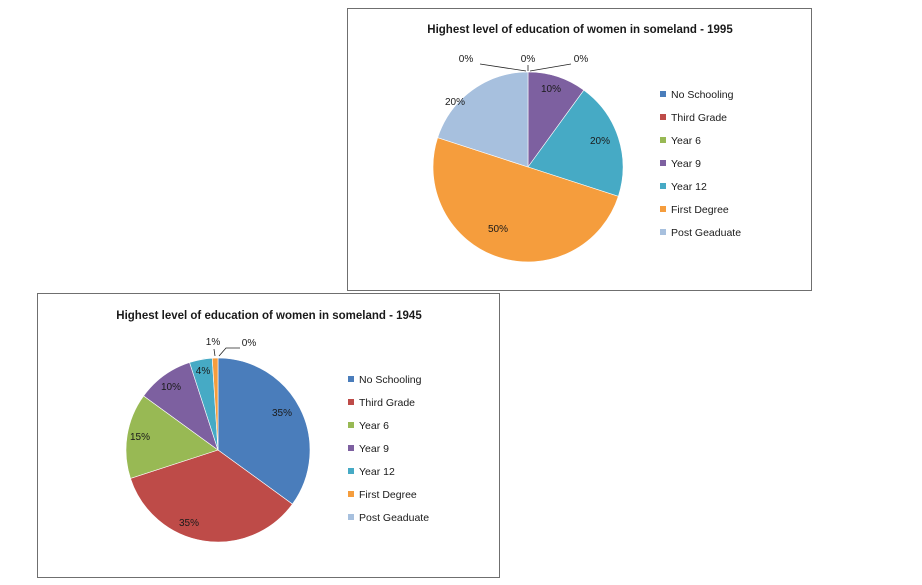  Describe the element at coordinates (466, 59) in the screenshot. I see `data-label-no-schooling: 0%` at that location.